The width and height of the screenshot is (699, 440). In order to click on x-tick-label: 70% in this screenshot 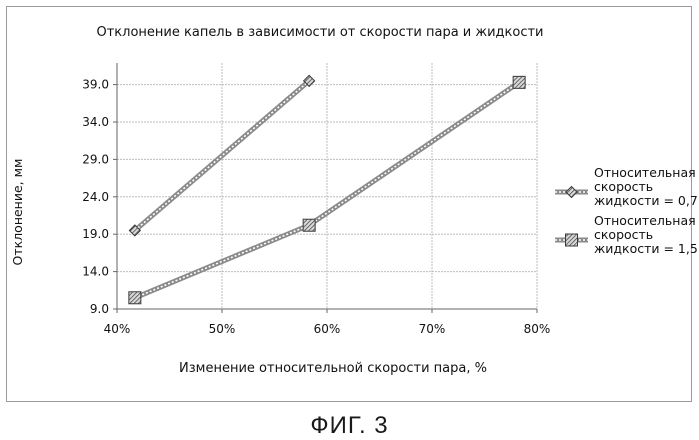, I will do `click(432, 329)`.